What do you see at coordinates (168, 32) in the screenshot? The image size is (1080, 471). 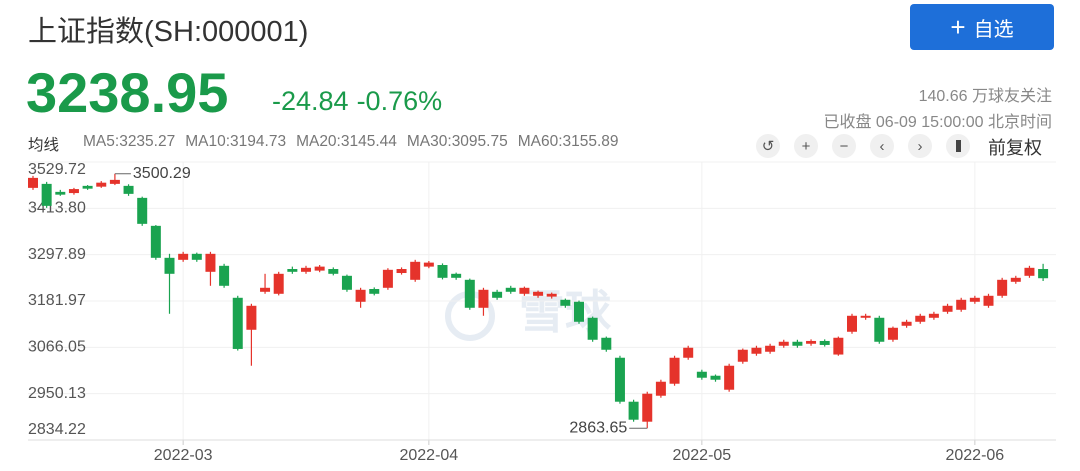 I see `stock-title: 上证指数(SH:000001)` at bounding box center [168, 32].